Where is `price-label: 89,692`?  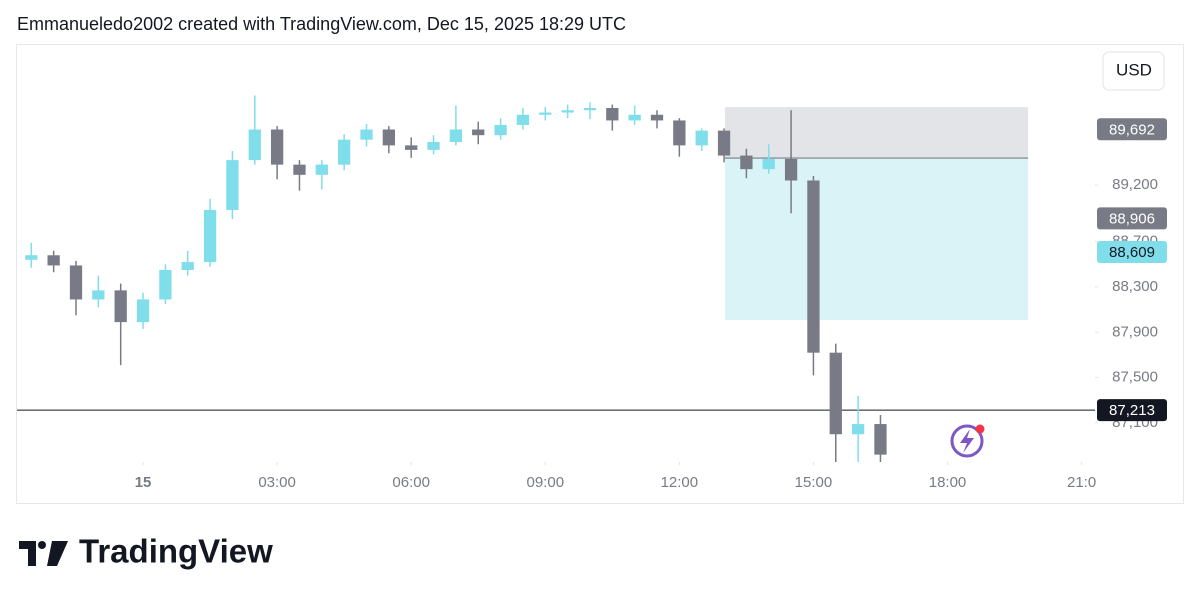
price-label: 89,692 is located at coordinates (1132, 129).